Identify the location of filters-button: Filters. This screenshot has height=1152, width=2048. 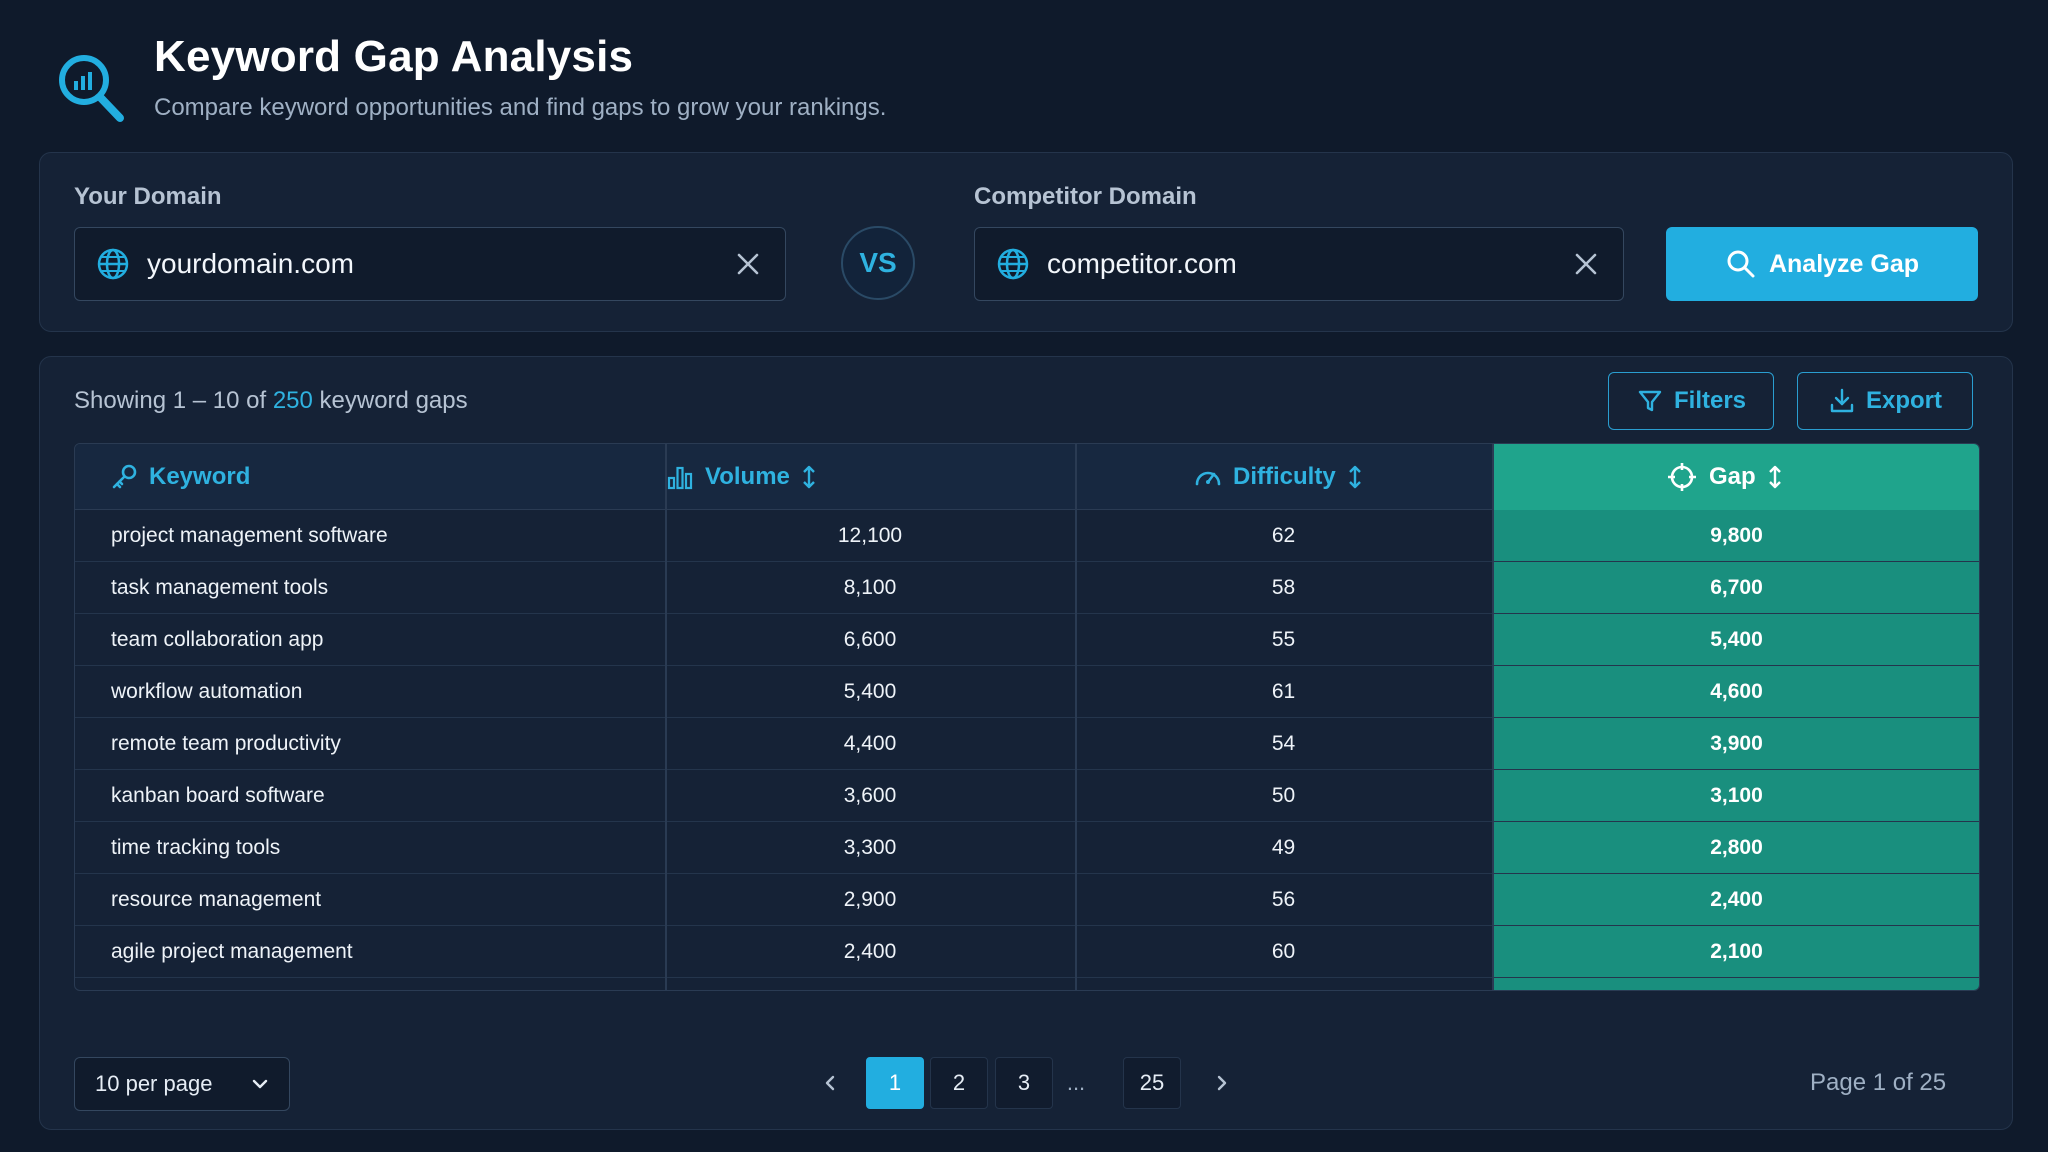
(1691, 401).